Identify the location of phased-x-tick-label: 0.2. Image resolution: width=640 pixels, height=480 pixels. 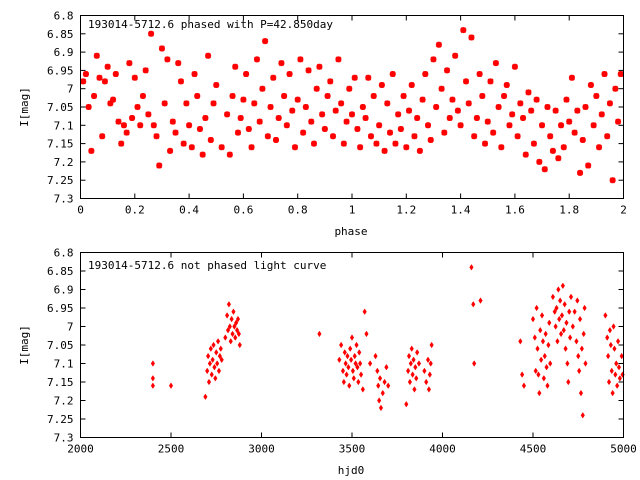
(135, 210).